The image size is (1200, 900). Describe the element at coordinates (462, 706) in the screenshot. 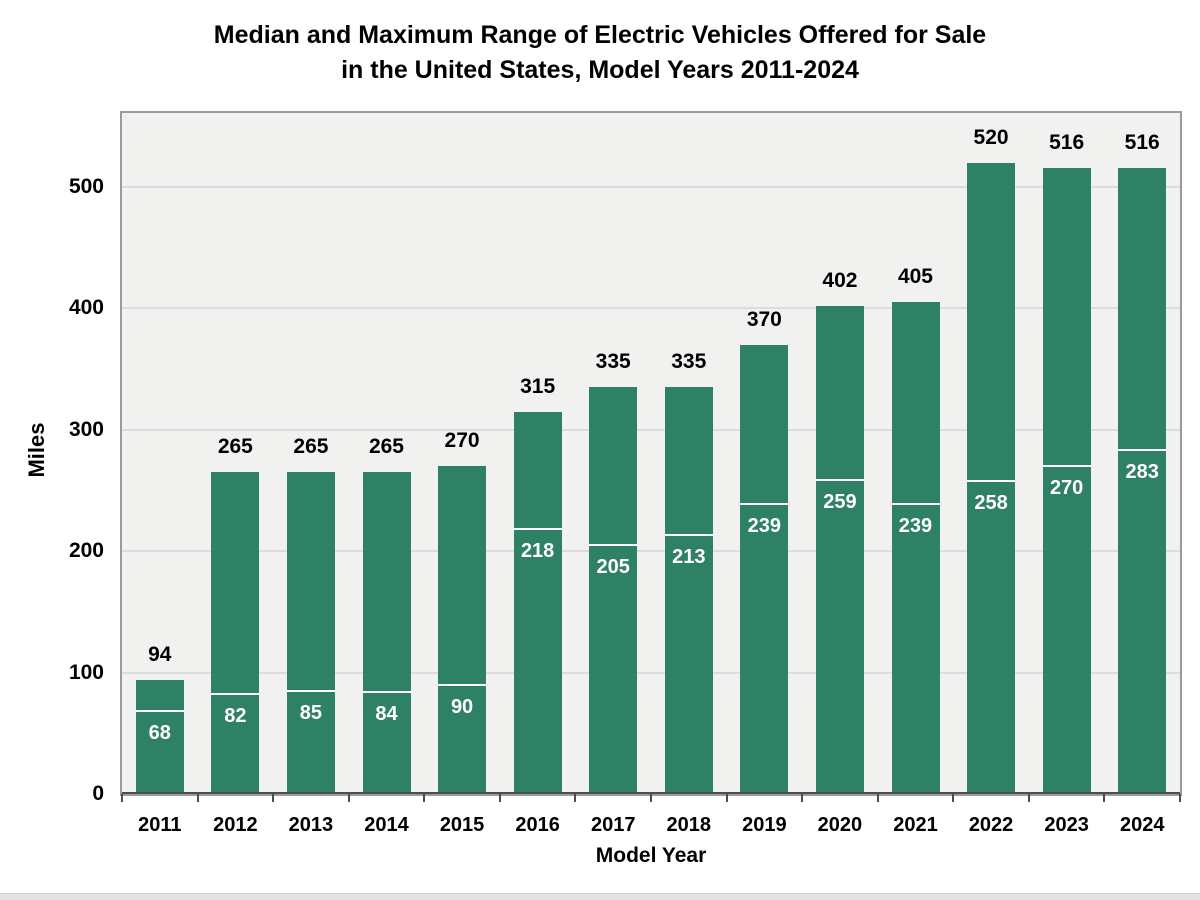

I see `median-value-label-2015: 90` at that location.